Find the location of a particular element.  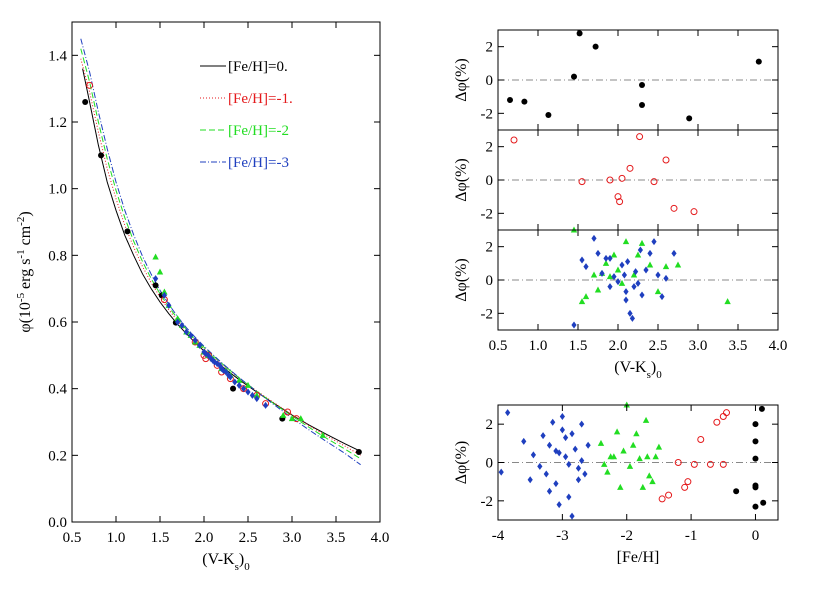

y-tick-label: 0.8 is located at coordinates (57, 256).